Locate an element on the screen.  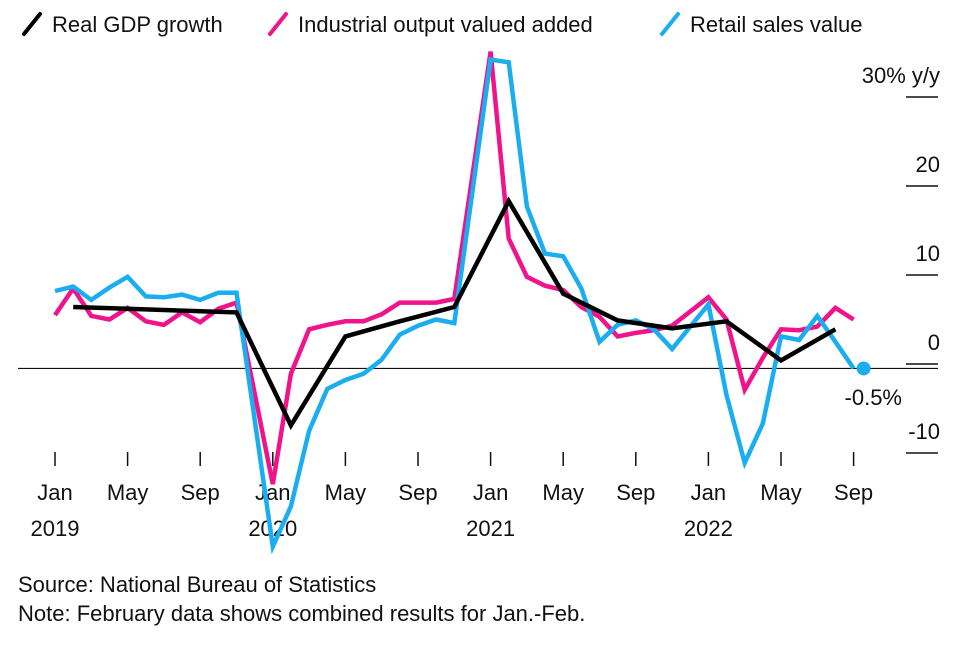
y-tick-label: 30% y/y is located at coordinates (901, 75).